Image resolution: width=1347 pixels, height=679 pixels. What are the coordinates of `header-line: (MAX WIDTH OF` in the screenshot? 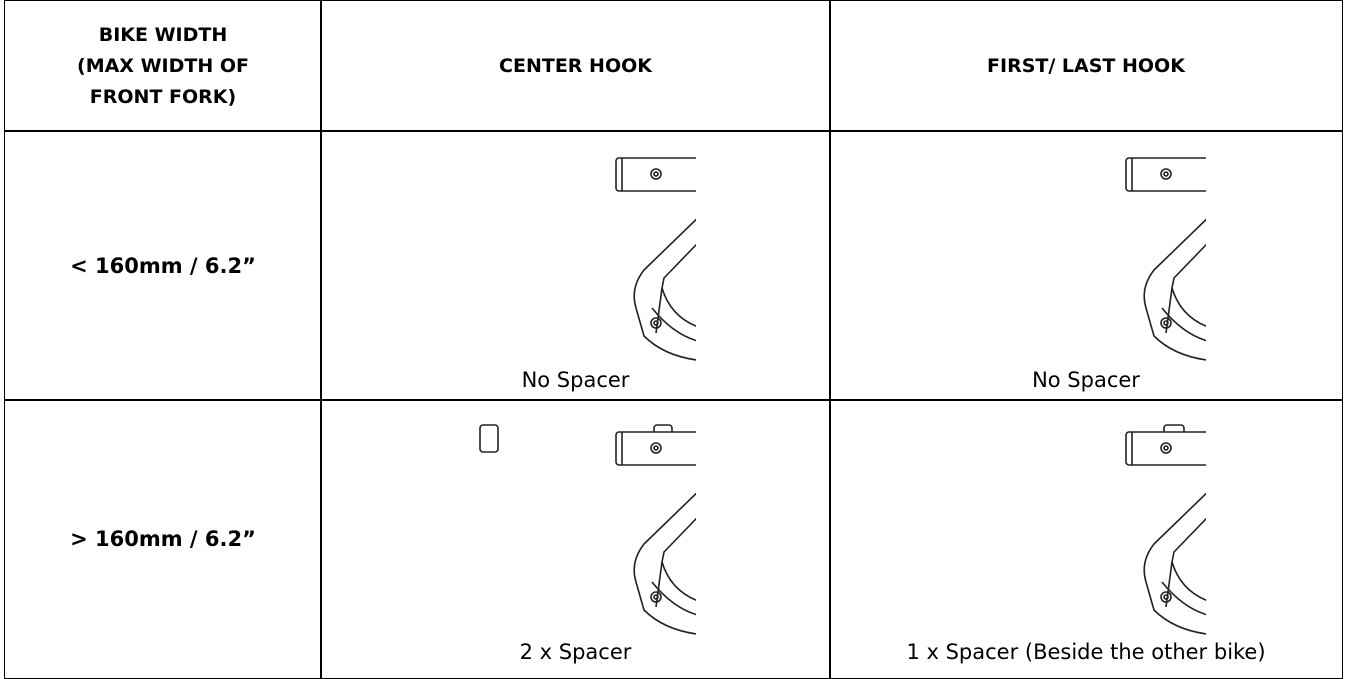 It's located at (163, 65).